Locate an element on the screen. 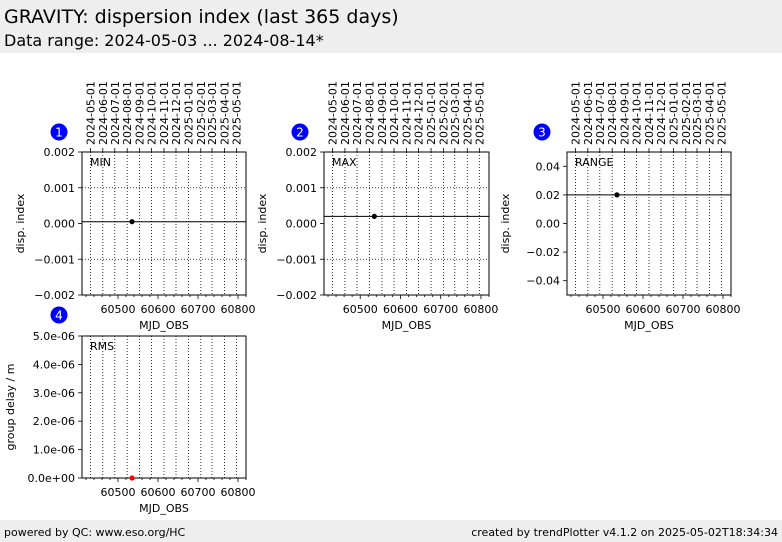 This screenshot has width=782, height=542. badge-number: 1 is located at coordinates (59, 133).